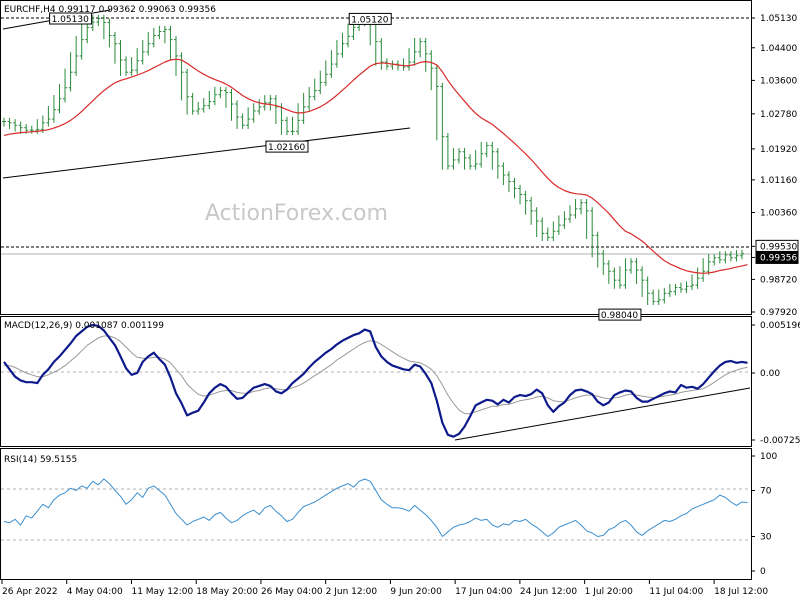  Describe the element at coordinates (778, 115) in the screenshot. I see `price-tick-label: 1.02780` at that location.